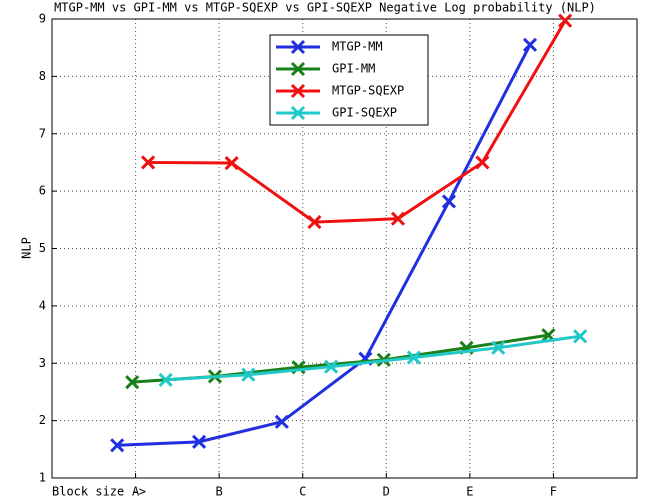 The image size is (647, 500). I want to click on y-tick-label: 7, so click(42, 133).